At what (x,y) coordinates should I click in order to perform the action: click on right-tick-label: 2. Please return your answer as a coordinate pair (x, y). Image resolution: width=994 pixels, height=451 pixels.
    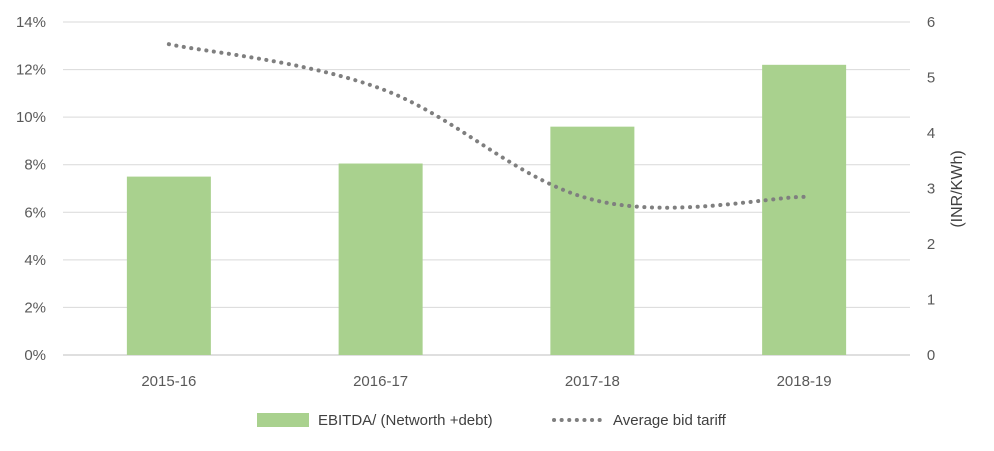
    Looking at the image, I should click on (931, 244).